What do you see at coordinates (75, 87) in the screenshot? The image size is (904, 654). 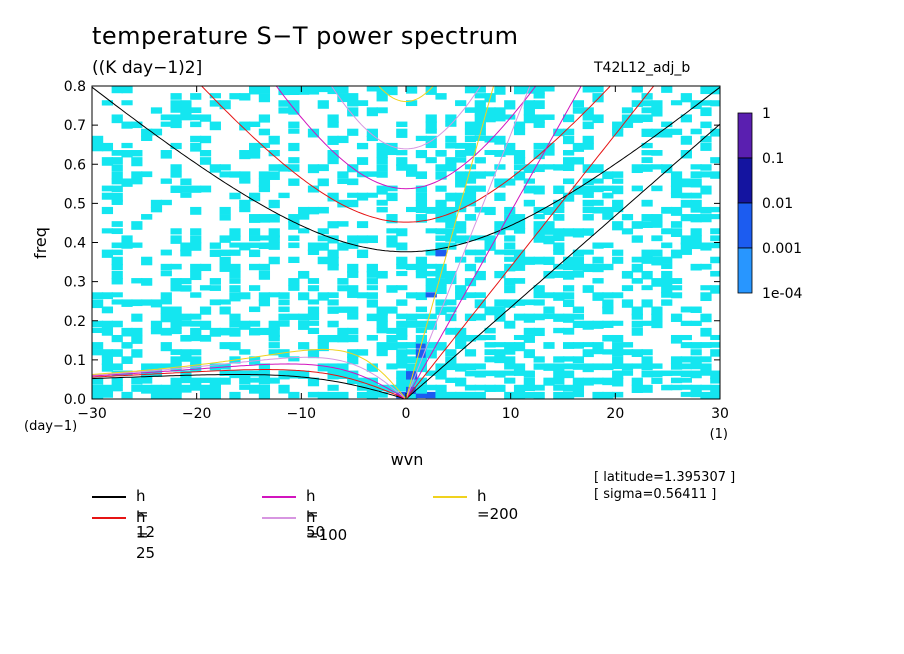 I see `y-tick-label: 0.8` at bounding box center [75, 87].